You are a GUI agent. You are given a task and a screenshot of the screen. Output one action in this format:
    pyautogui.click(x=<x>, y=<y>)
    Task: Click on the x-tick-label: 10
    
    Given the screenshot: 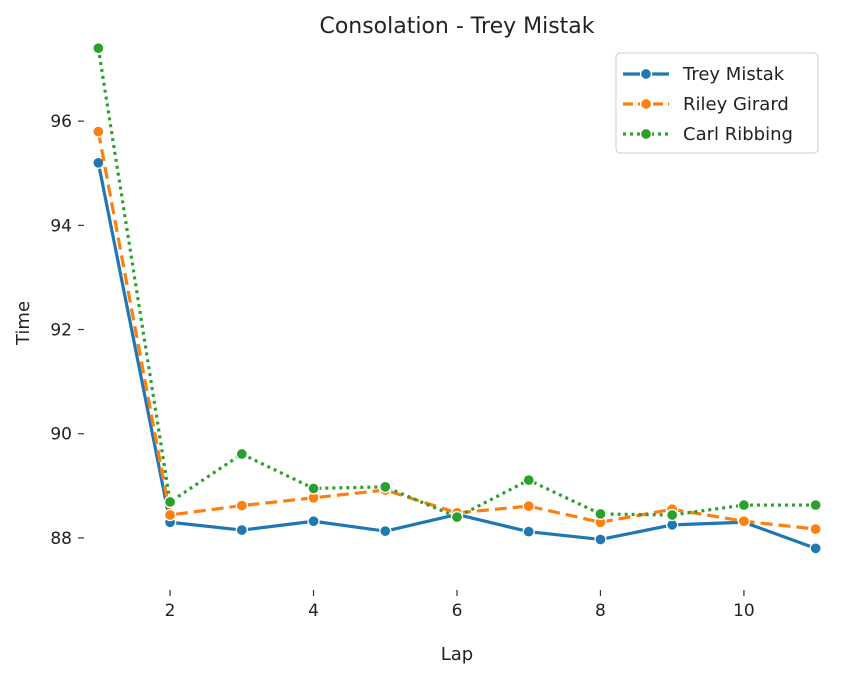 What is the action you would take?
    pyautogui.click(x=744, y=611)
    